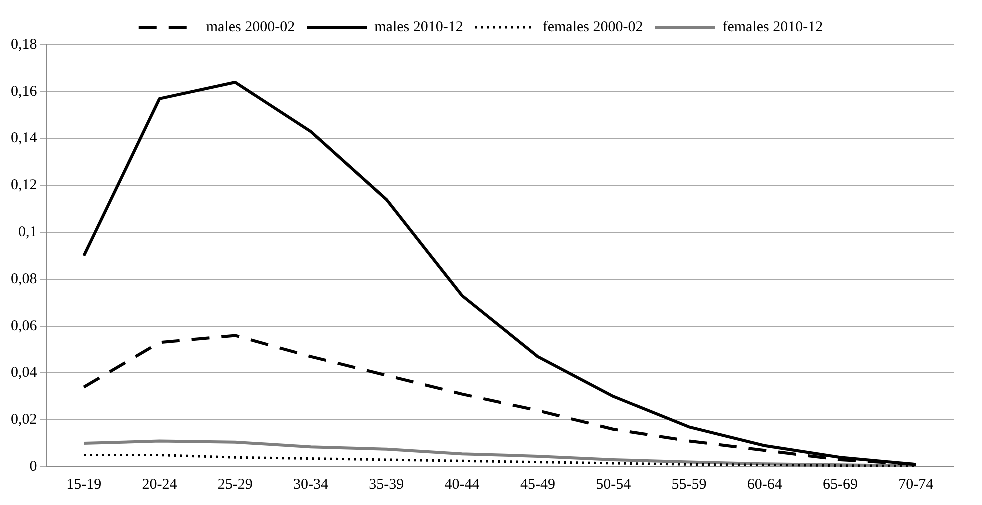  Describe the element at coordinates (419, 27) in the screenshot. I see `legend-label: males 2010-12` at that location.